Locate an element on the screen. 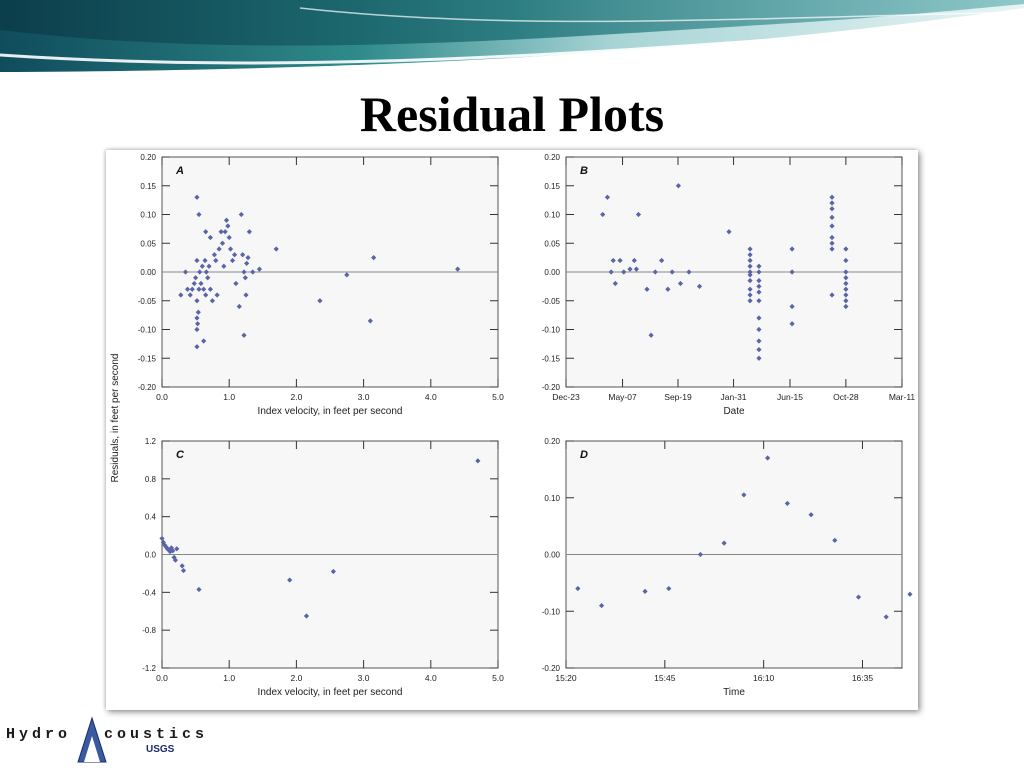 Image resolution: width=1024 pixels, height=768 pixels. header-banner is located at coordinates (512, 40).